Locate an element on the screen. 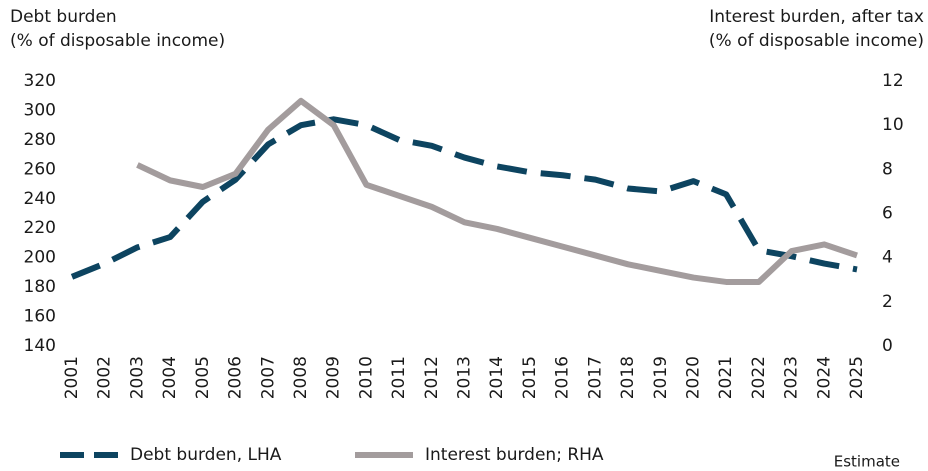  y2-axis-label: (% of disposable income) is located at coordinates (816, 41).